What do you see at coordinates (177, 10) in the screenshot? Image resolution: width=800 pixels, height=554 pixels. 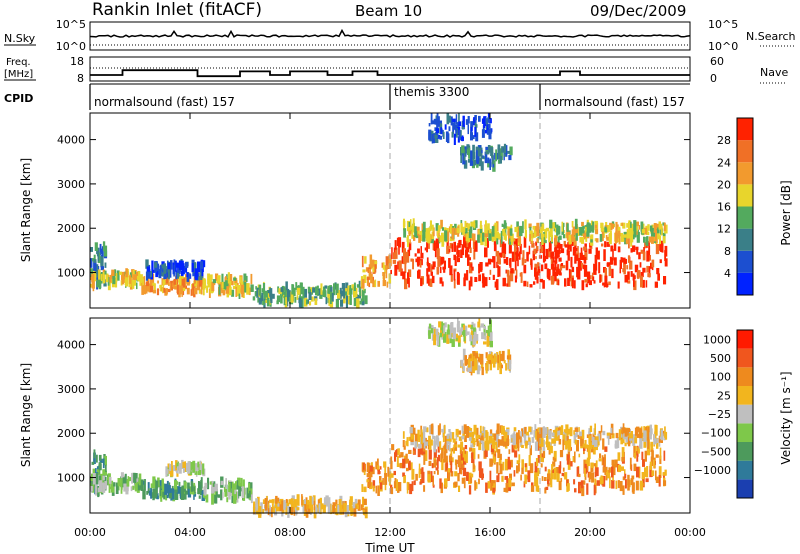 I see `station-title: Rankin Inlet (fitACF)` at bounding box center [177, 10].